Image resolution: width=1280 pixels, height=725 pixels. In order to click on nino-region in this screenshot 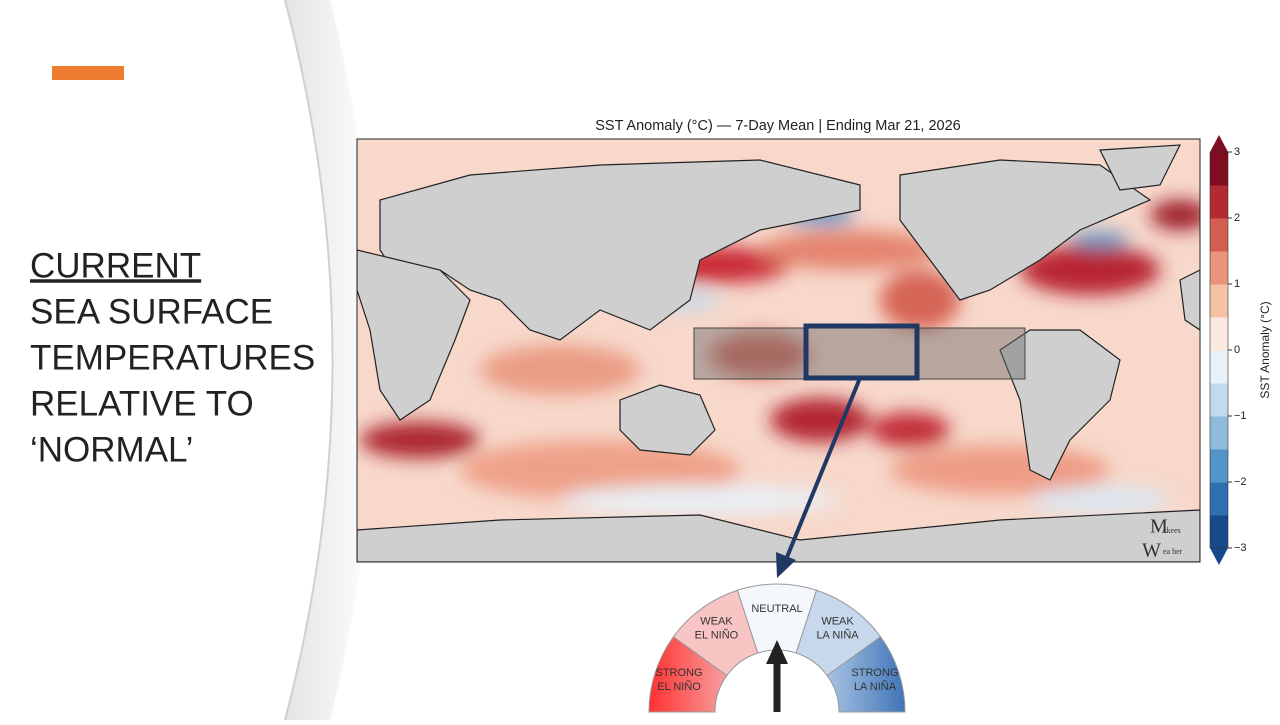, I will do `click(859, 353)`.